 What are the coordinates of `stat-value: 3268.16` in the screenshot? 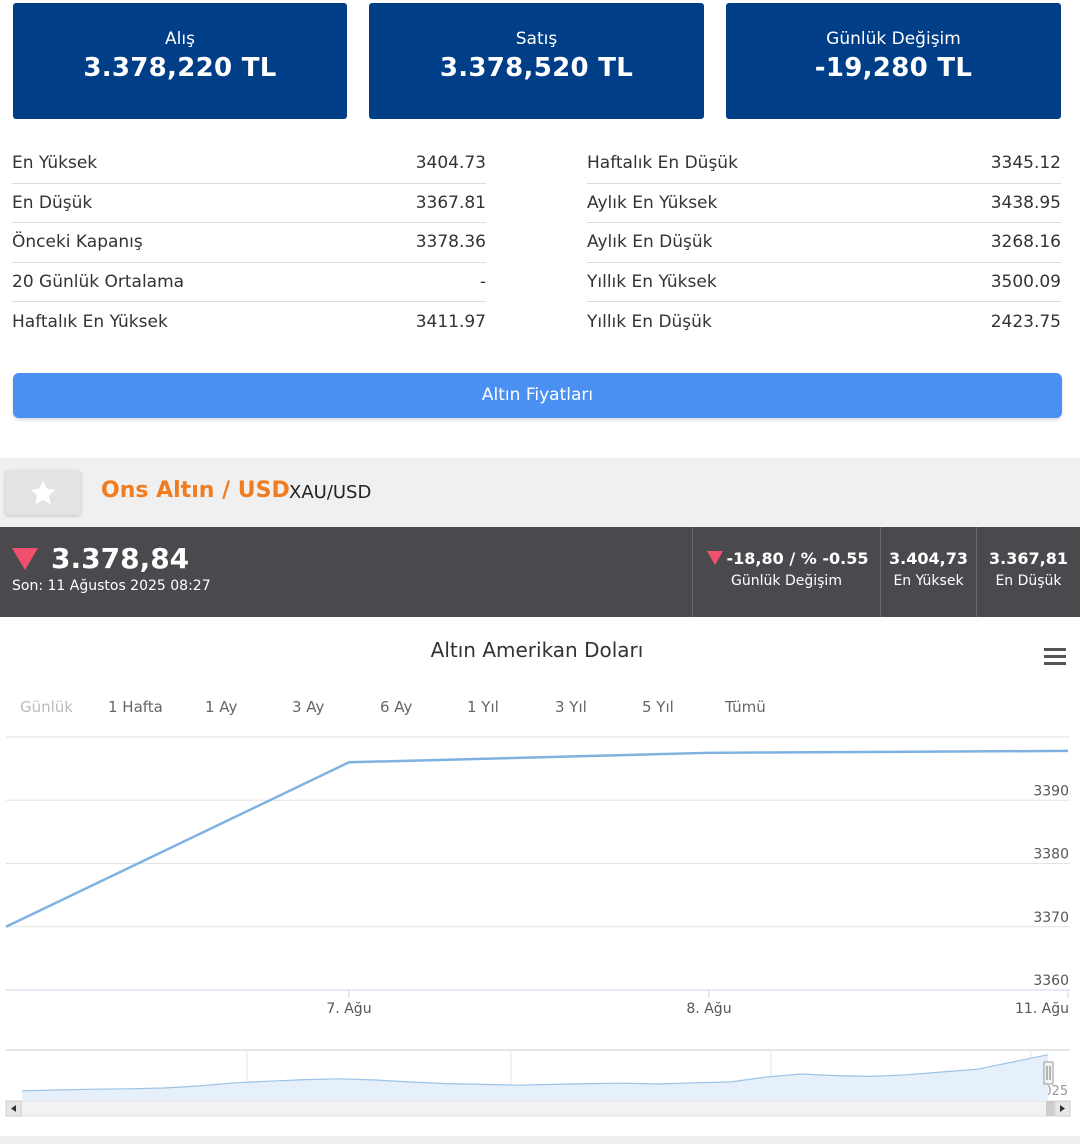 It's located at (1025, 242).